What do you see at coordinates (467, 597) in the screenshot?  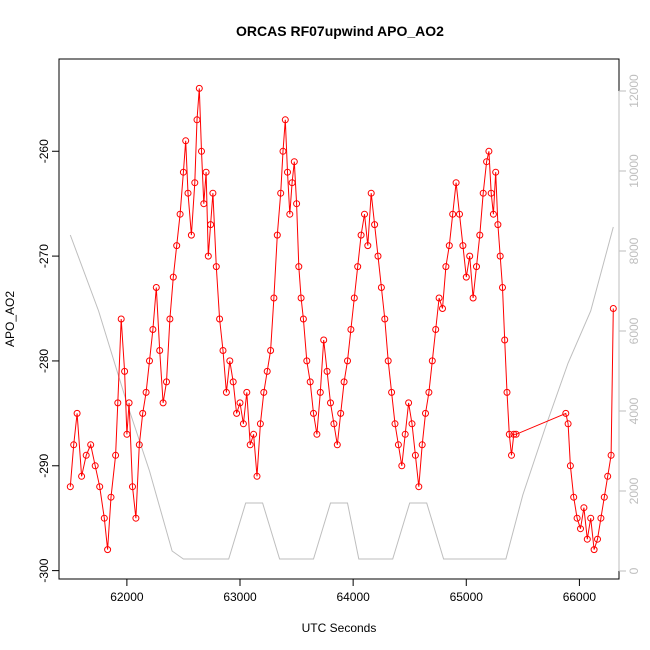 I see `x-tick-label: 65000` at bounding box center [467, 597].